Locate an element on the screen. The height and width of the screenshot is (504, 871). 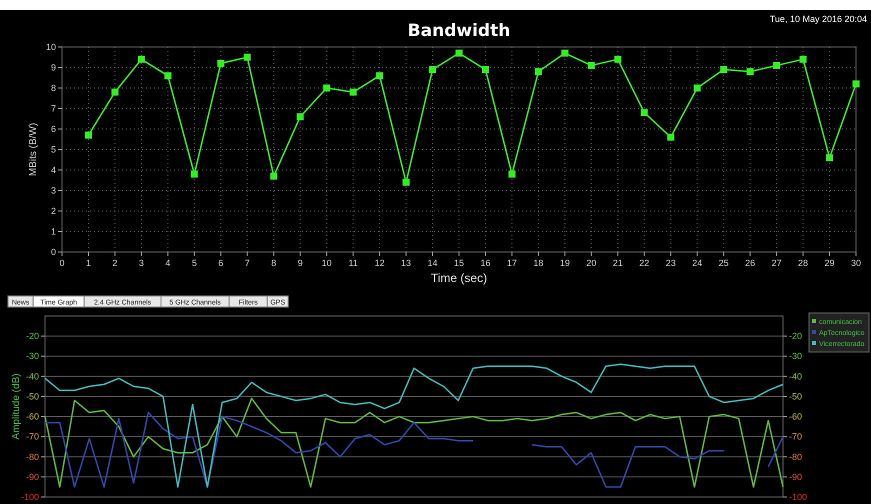
x-tick-label: 27 is located at coordinates (777, 263).